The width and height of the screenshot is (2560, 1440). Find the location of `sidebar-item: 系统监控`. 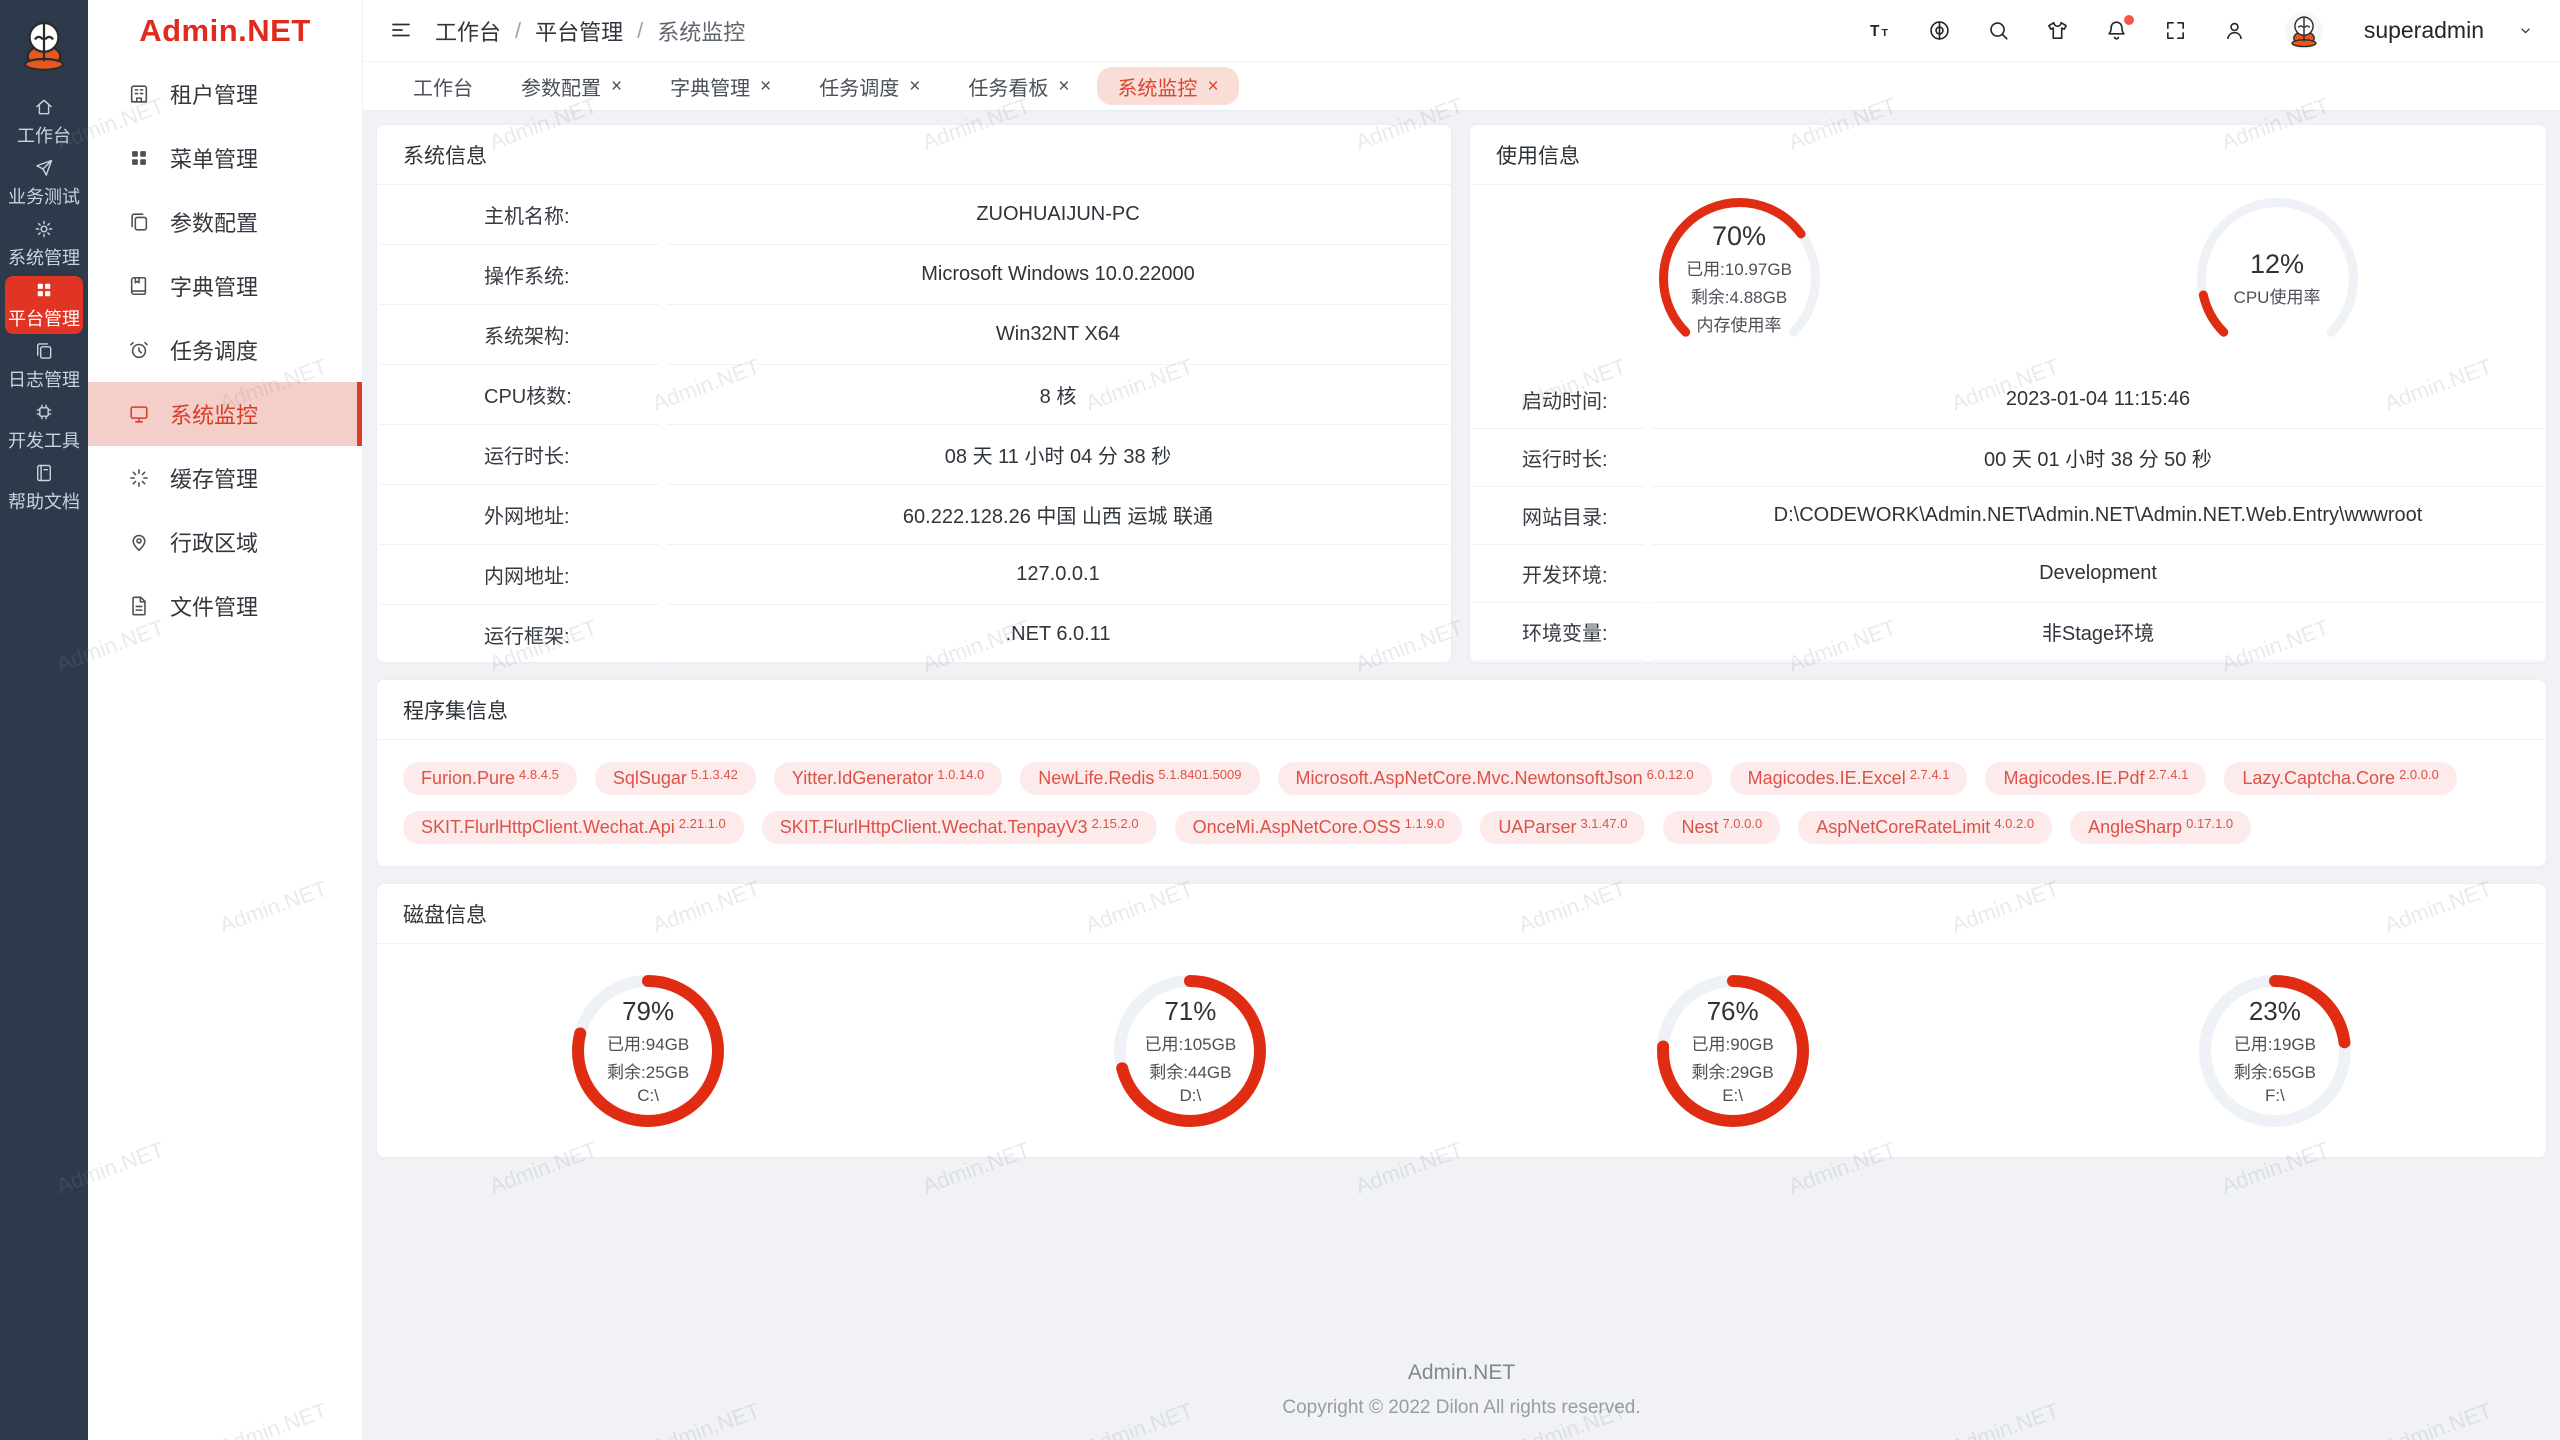

sidebar-item: 系统监控 is located at coordinates (225, 414).